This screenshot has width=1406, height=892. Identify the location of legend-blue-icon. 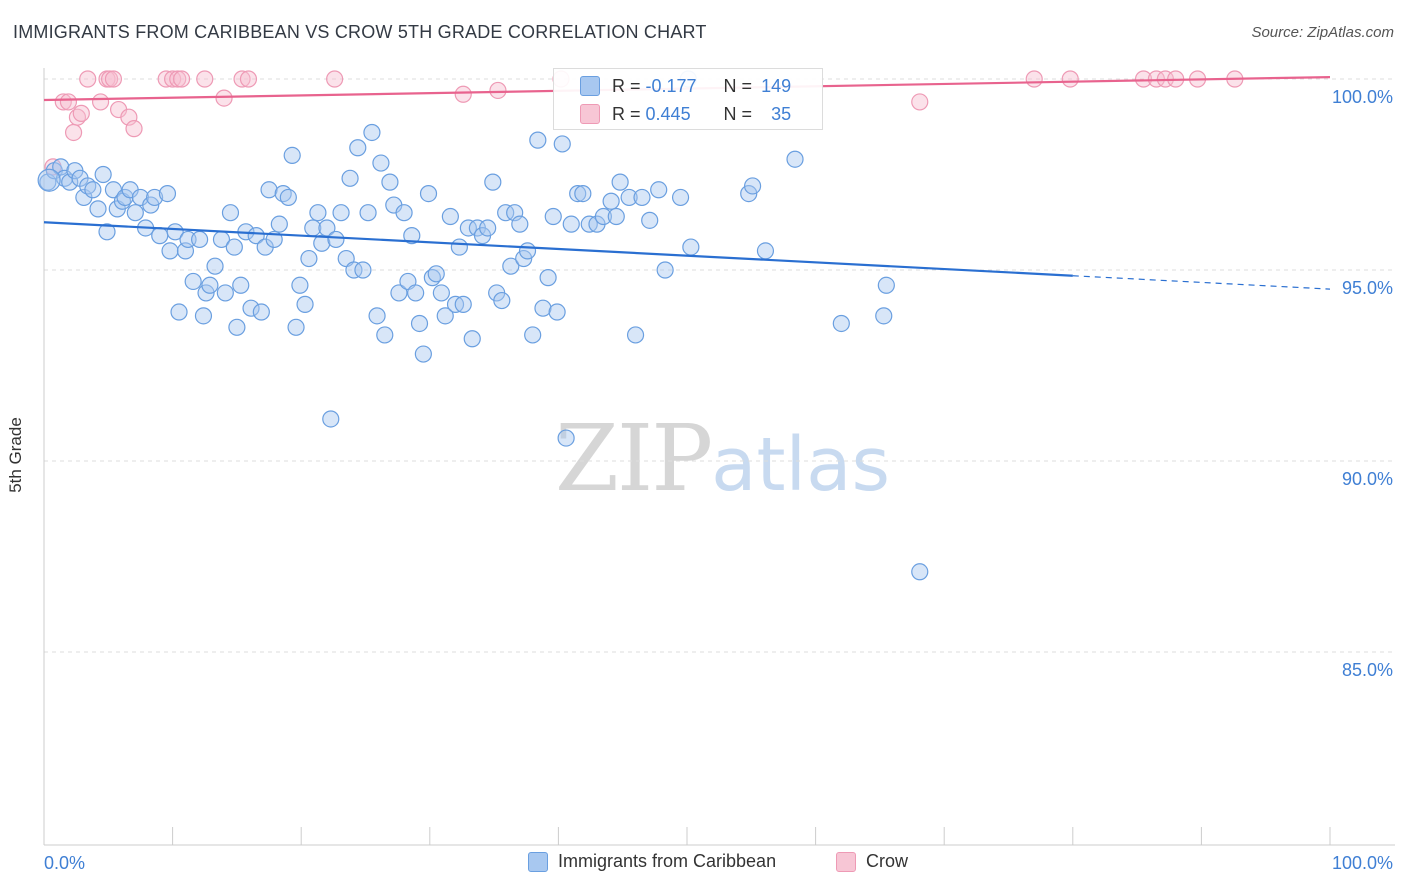
(538, 861).